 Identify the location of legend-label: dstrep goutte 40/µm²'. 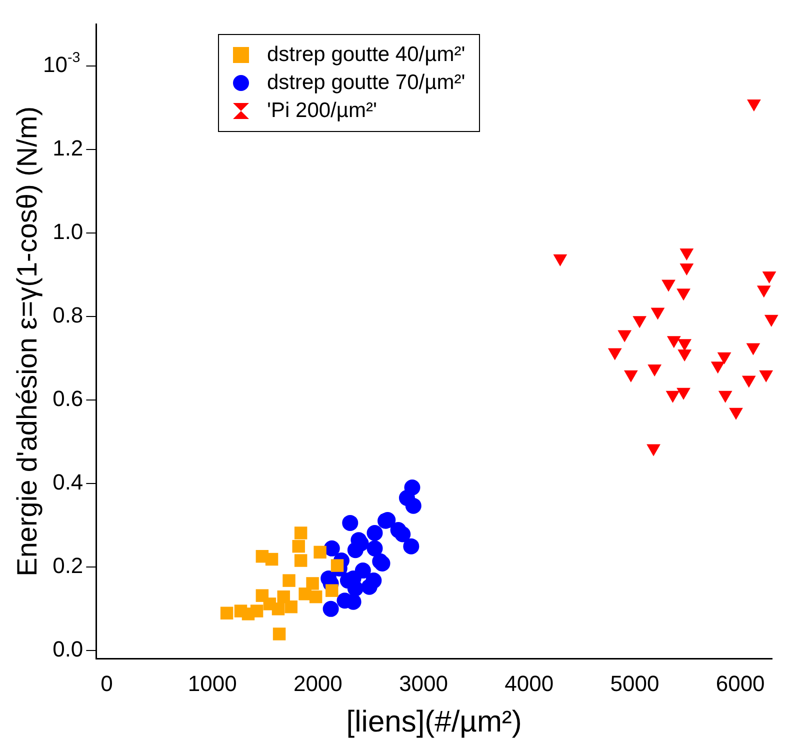
(366, 55).